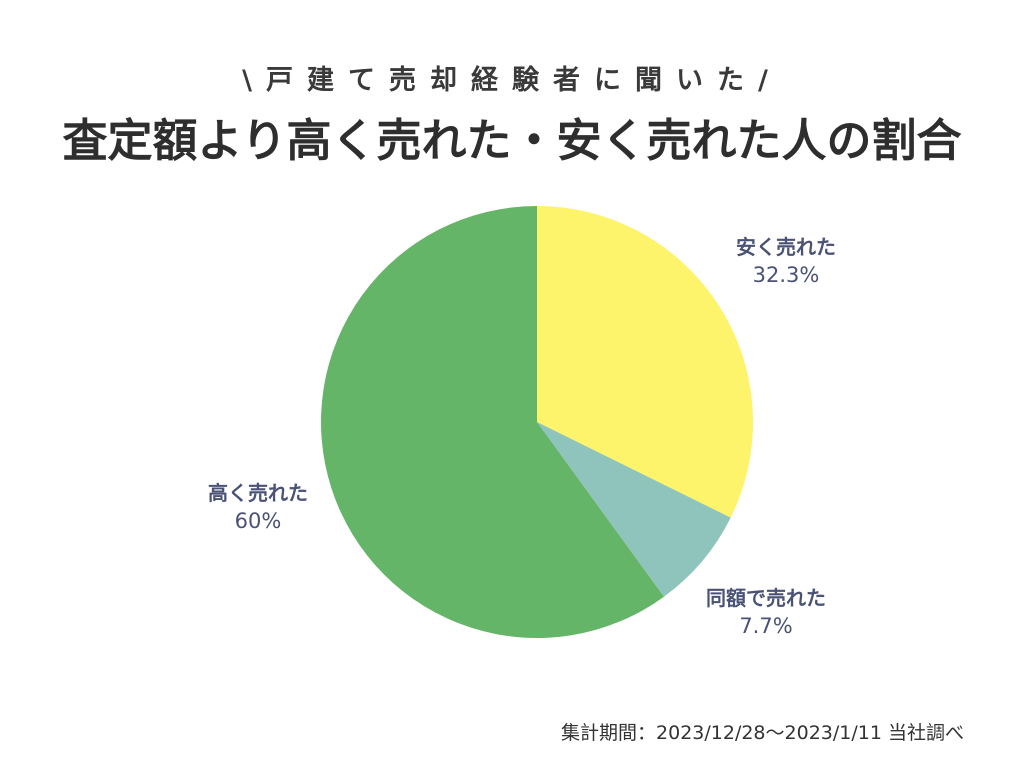 This screenshot has height=768, width=1024. Describe the element at coordinates (766, 626) in the screenshot. I see `slice-label-same-value: 7.7%` at that location.